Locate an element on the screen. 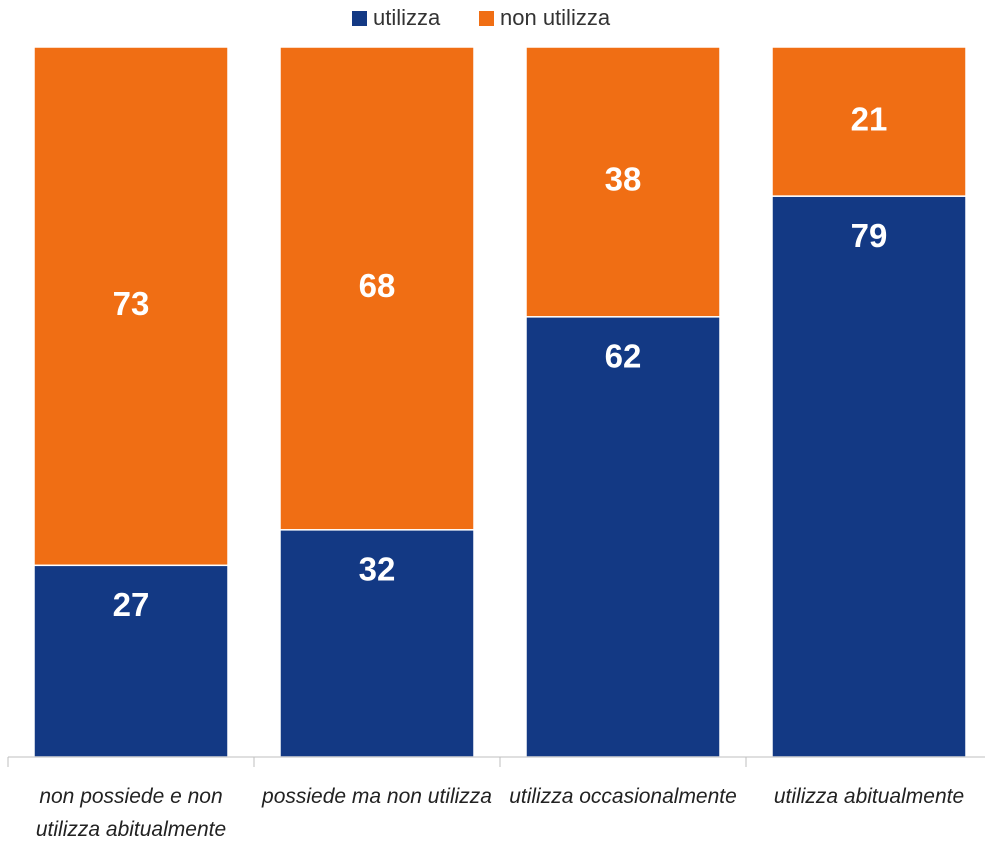 This screenshot has height=846, width=985. data-label: 32 is located at coordinates (377, 569).